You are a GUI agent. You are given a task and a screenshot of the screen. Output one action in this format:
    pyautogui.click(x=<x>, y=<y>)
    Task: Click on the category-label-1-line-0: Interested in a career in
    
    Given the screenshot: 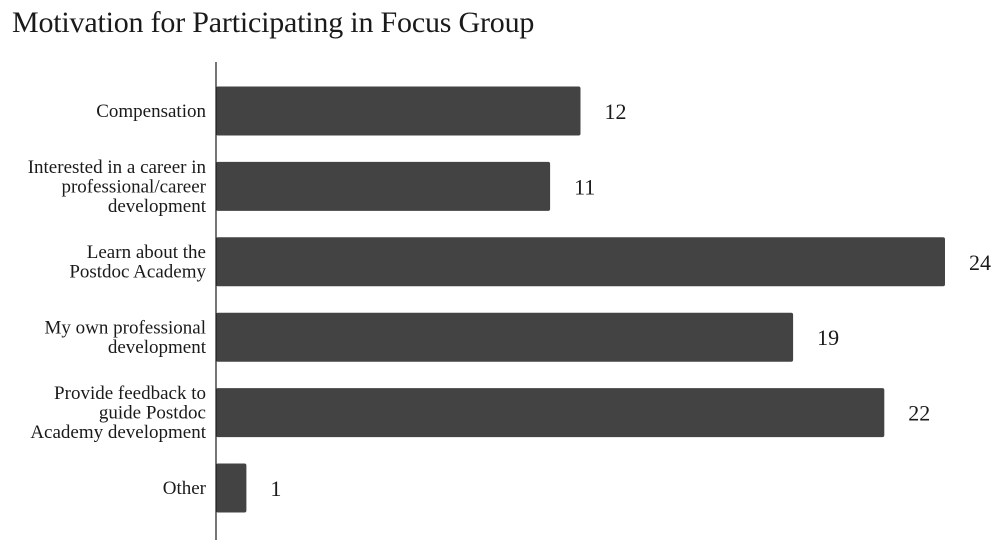 What is the action you would take?
    pyautogui.click(x=117, y=167)
    